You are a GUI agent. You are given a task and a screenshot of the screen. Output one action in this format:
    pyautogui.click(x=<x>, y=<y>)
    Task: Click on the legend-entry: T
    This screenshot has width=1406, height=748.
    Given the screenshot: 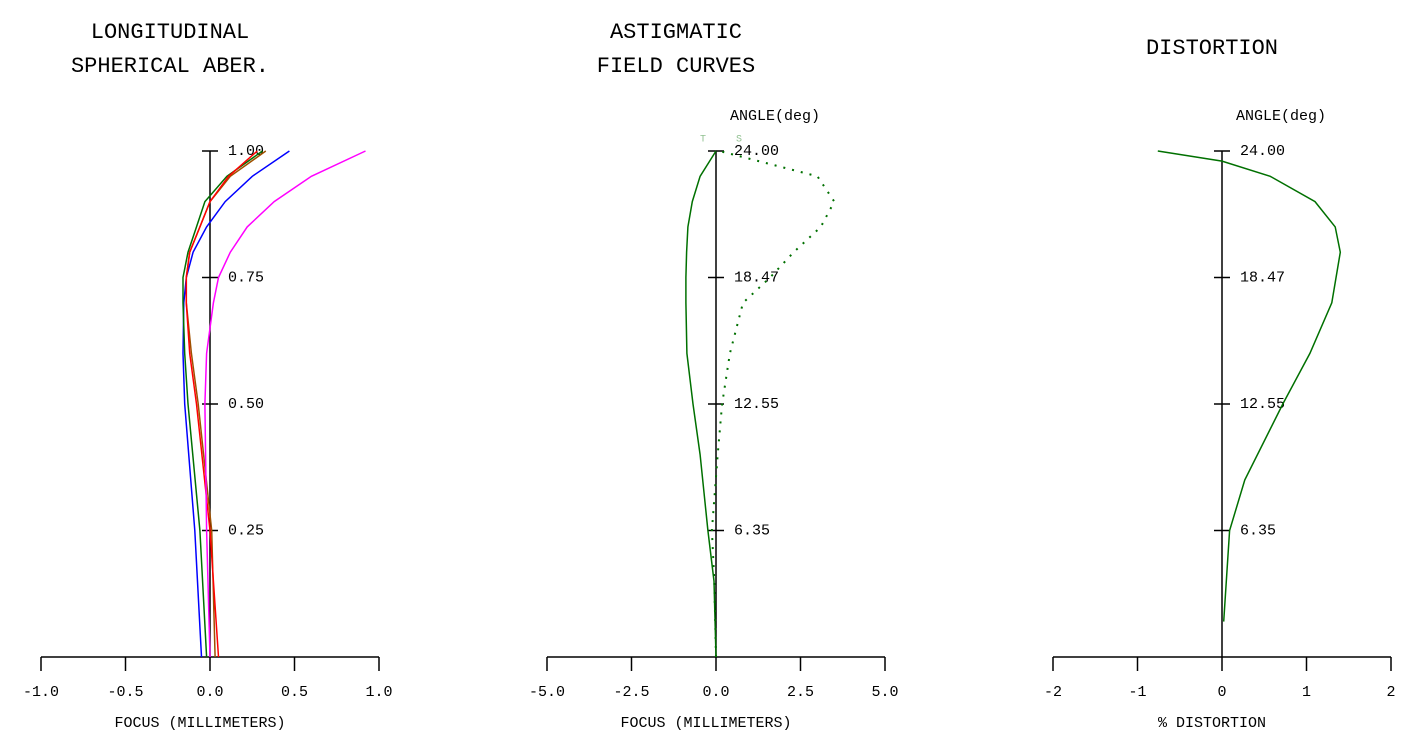 What is the action you would take?
    pyautogui.click(x=703, y=140)
    